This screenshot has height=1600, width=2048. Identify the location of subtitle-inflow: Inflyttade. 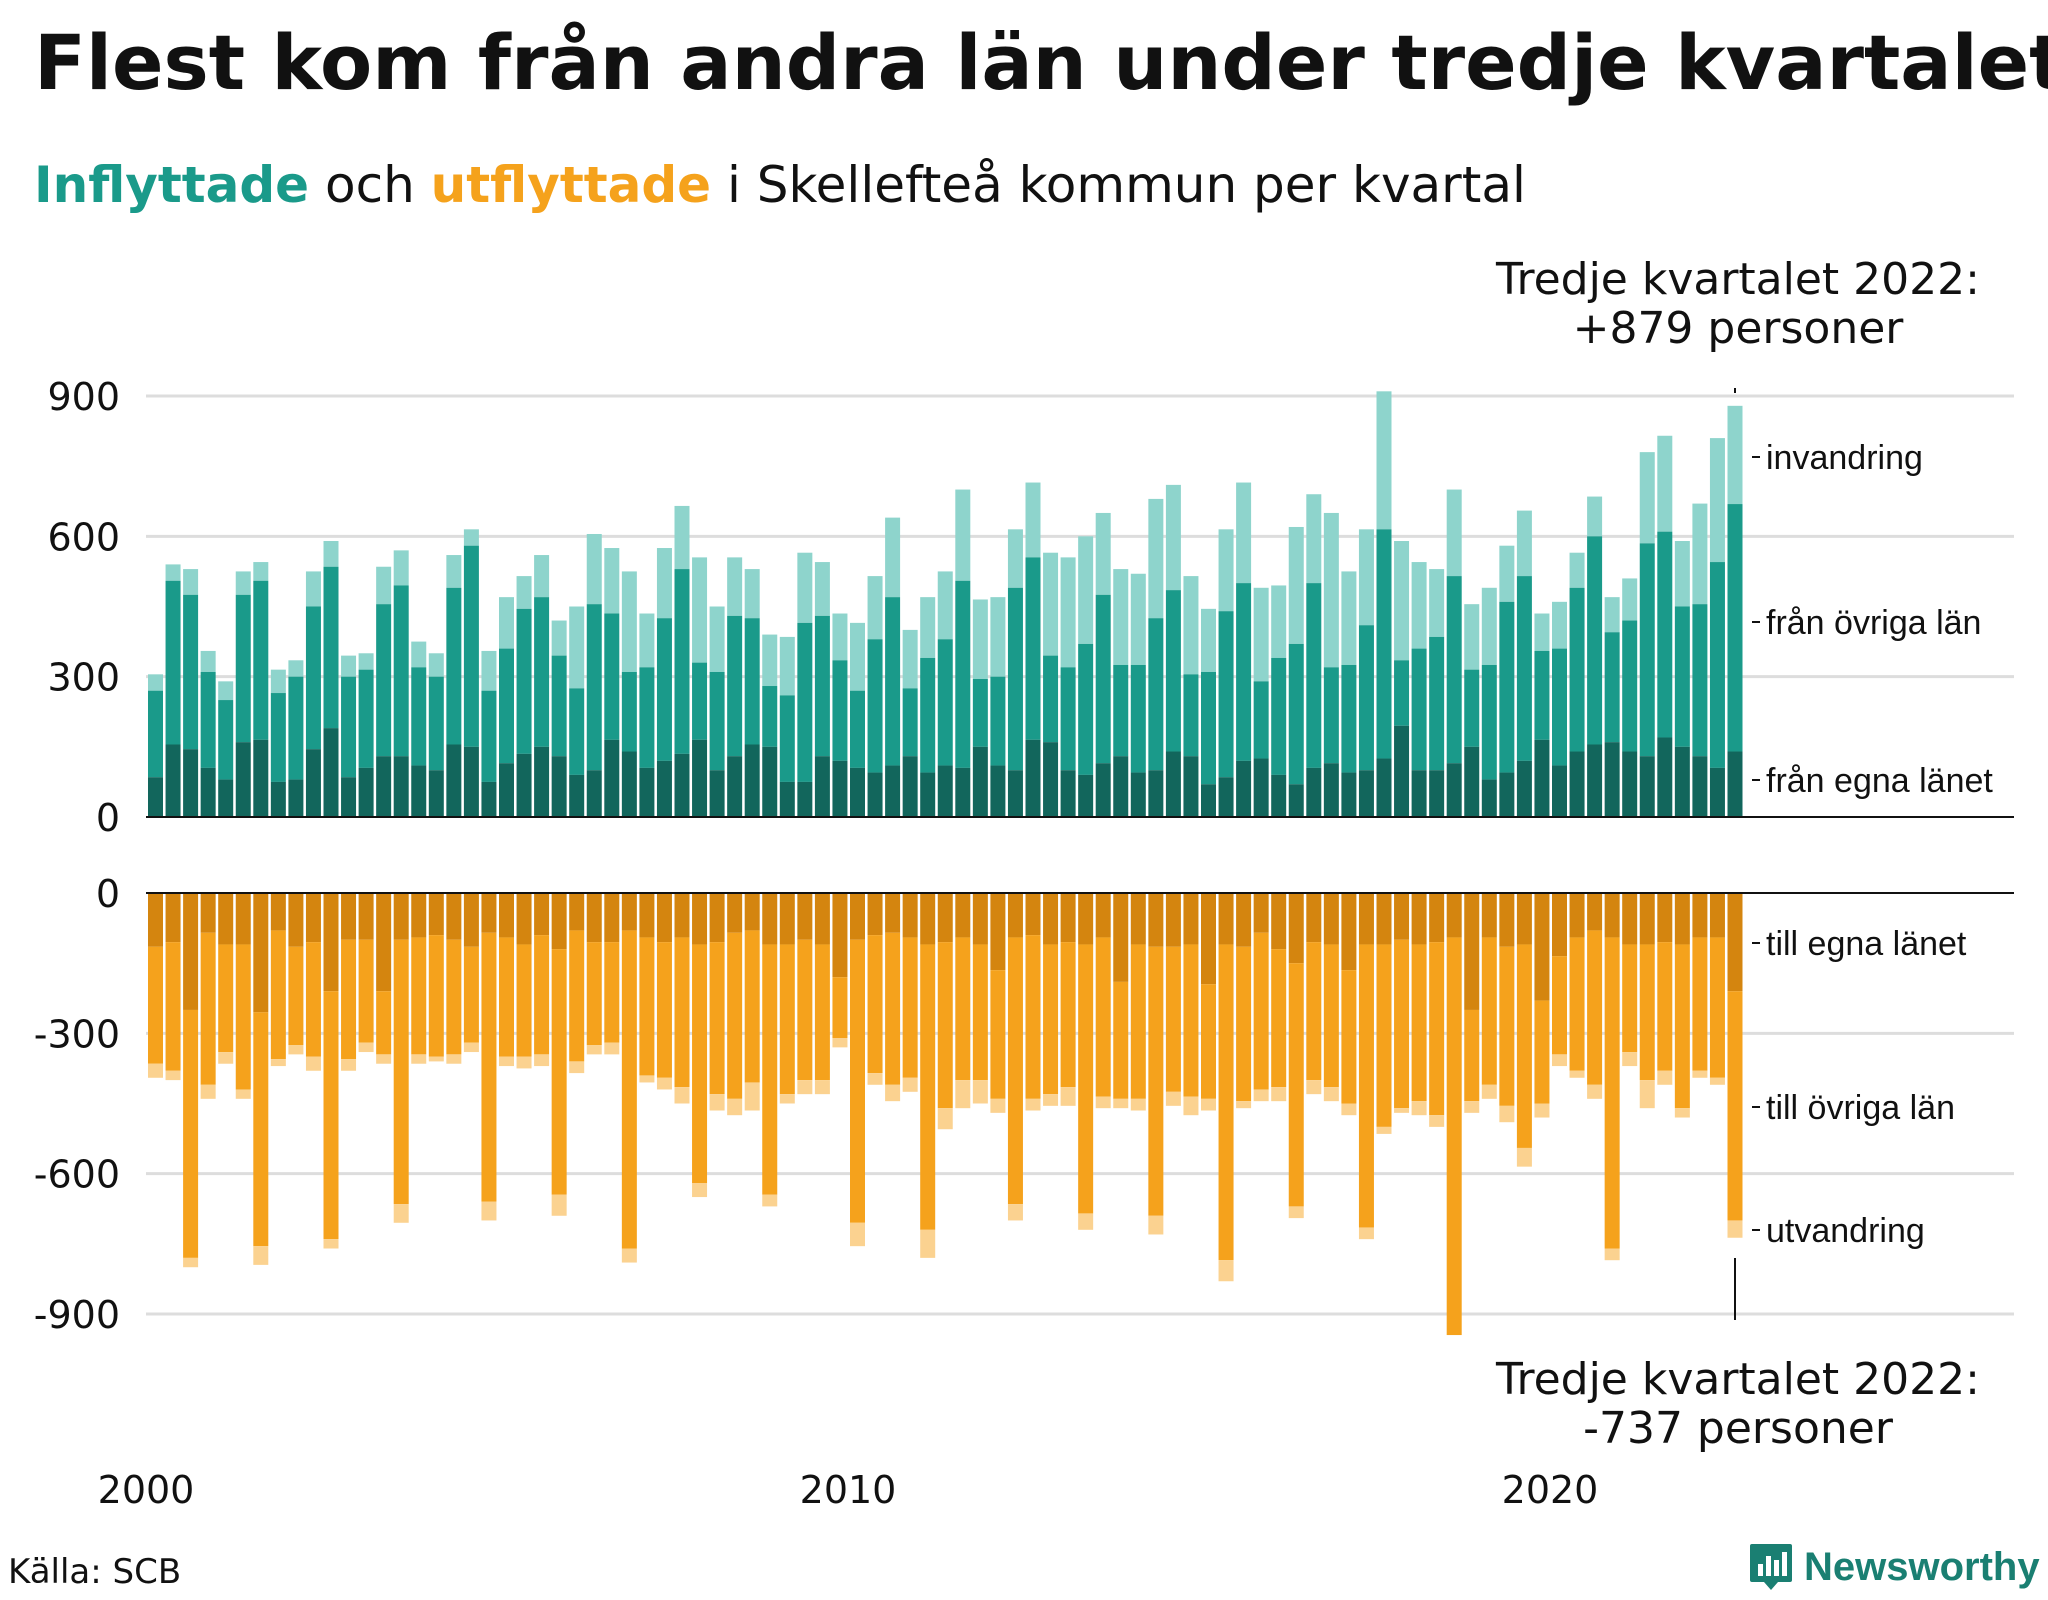
(172, 185).